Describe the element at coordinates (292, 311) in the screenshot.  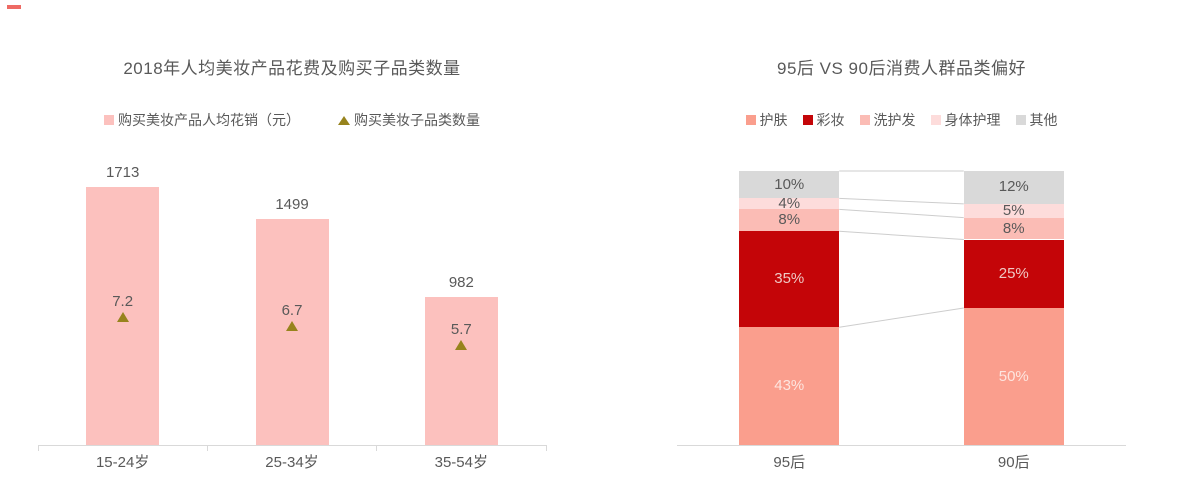
I see `point-value-label: 6.7` at that location.